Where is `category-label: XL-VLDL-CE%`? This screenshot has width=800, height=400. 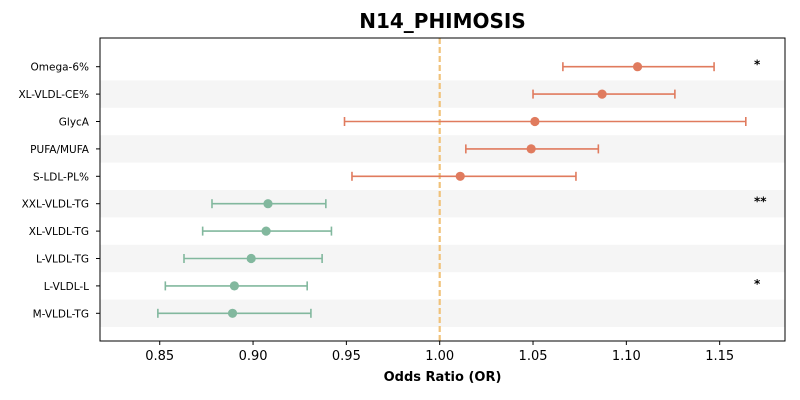
category-label: XL-VLDL-CE% is located at coordinates (53, 95).